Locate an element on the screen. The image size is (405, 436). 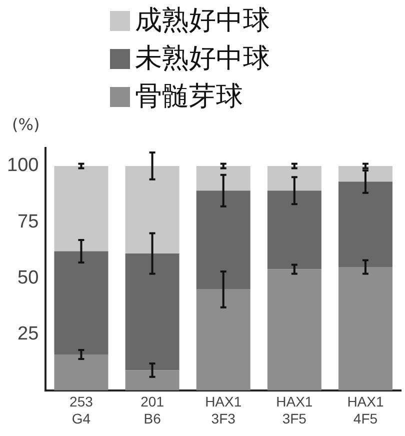
y-axis-title: (%) is located at coordinates (26, 124).